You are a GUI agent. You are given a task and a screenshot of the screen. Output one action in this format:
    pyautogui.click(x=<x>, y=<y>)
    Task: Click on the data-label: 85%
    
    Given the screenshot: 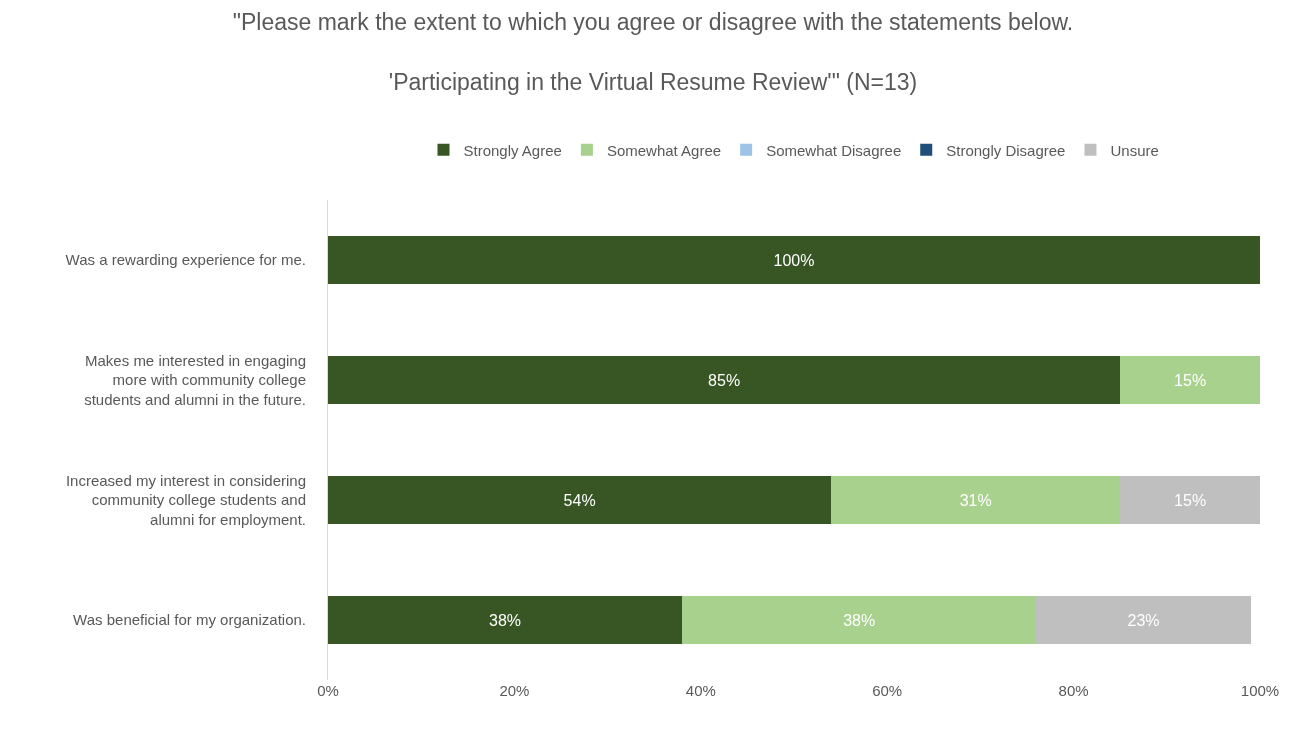 What is the action you would take?
    pyautogui.click(x=724, y=380)
    